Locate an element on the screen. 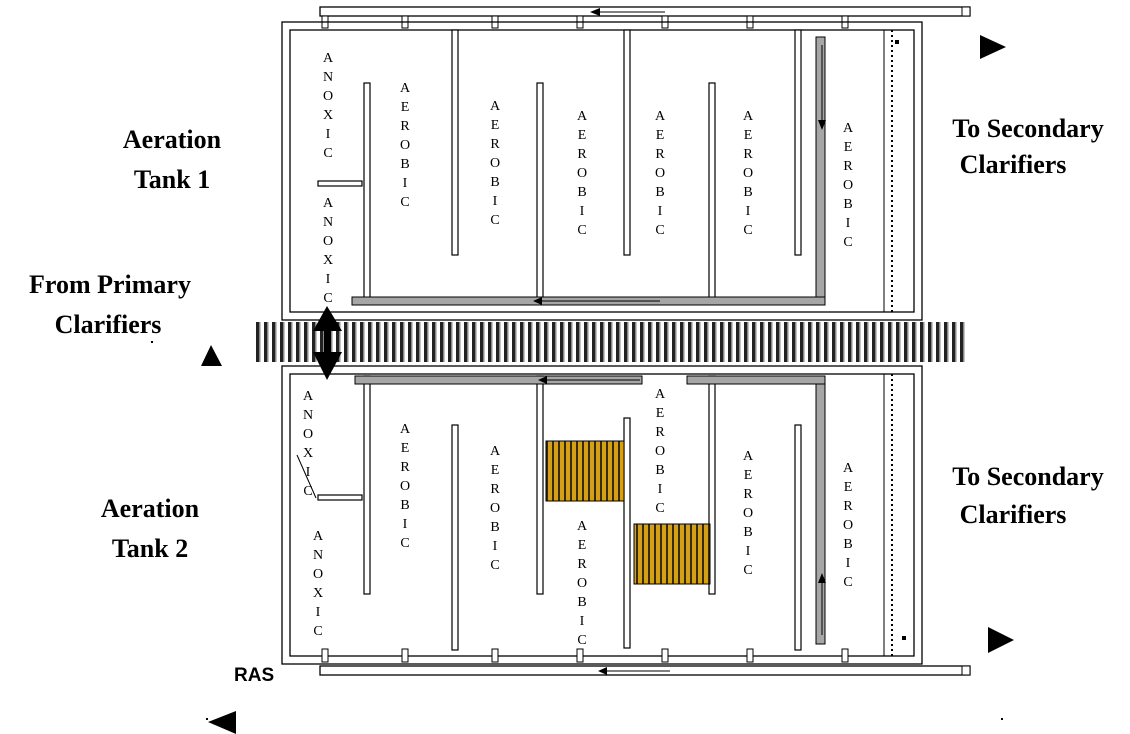 The height and width of the screenshot is (734, 1130). from-primary-line2: Clarifiers is located at coordinates (108, 324).